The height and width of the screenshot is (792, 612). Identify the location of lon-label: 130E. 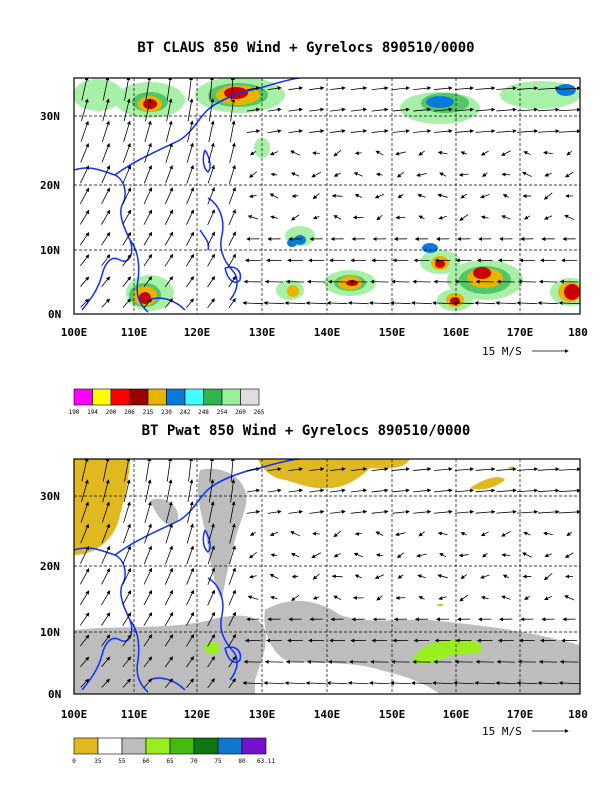
(262, 714).